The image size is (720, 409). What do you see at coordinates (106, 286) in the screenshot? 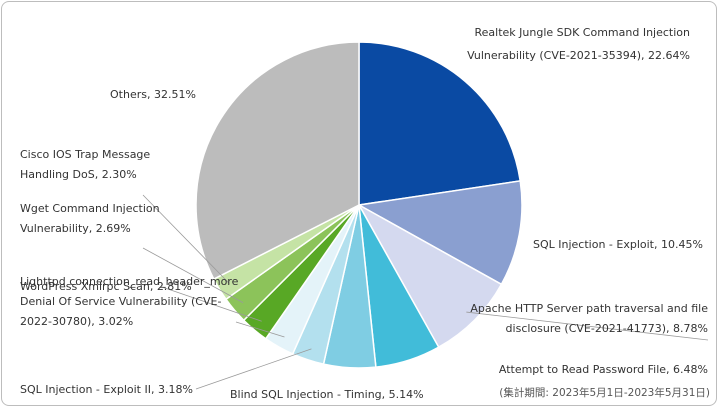
I see `slice-label-7: WordPress Xmlrpc Scan, 2.81%` at bounding box center [106, 286].